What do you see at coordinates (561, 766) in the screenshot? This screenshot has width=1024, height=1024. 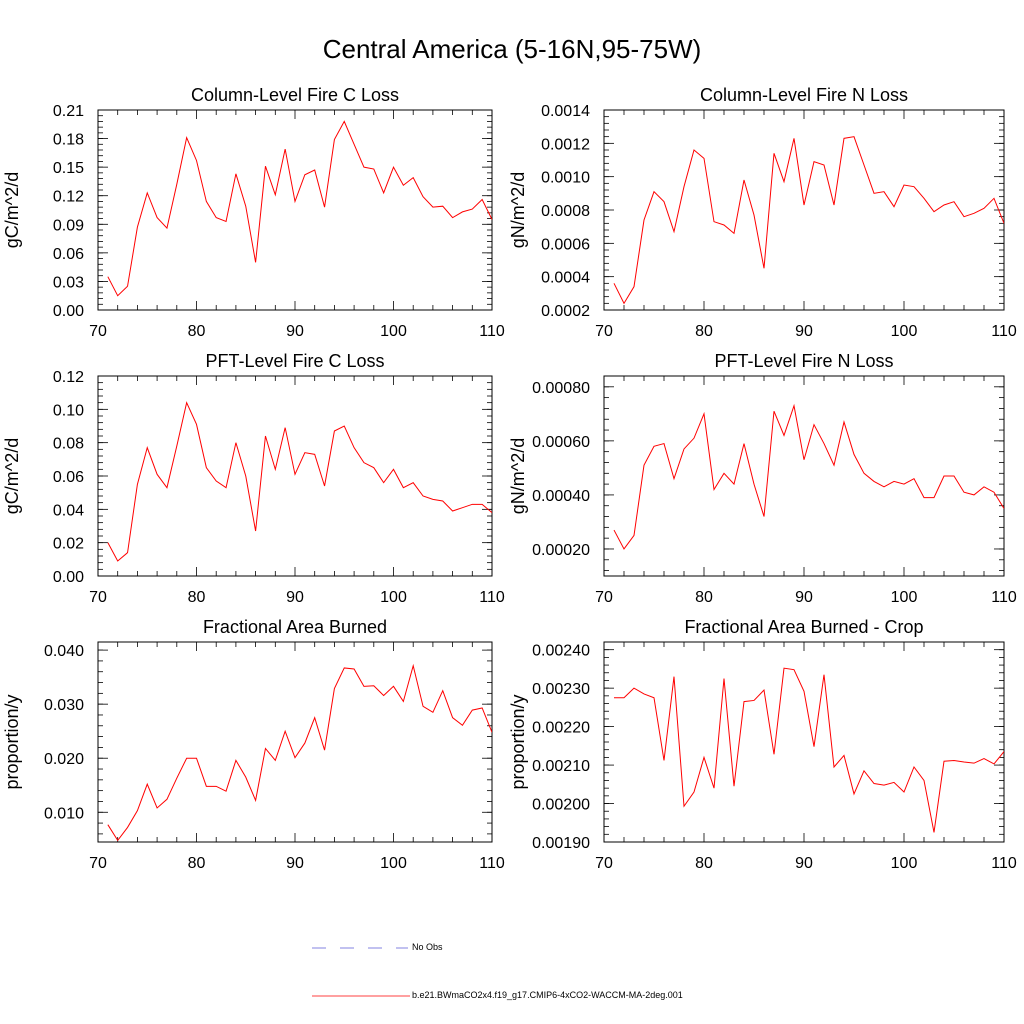 I see `y-tick-label: 0.00210` at bounding box center [561, 766].